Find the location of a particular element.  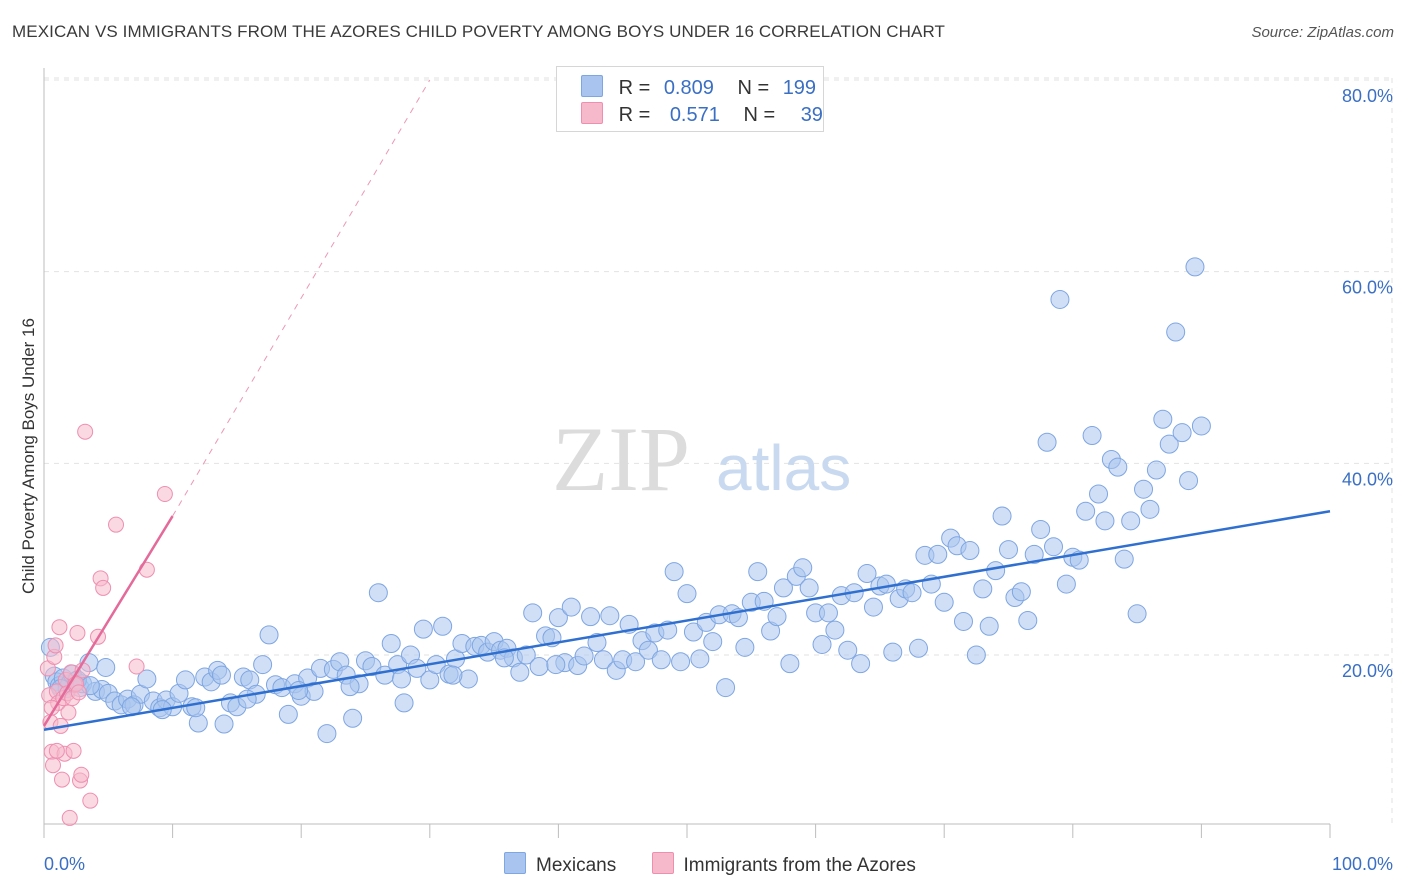

y-tick-label: 40.0% is located at coordinates (1367, 479).